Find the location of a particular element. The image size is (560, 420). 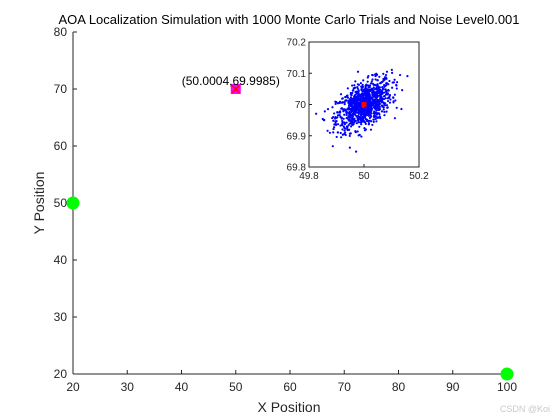

x-axis-label: X Position is located at coordinates (288, 407).